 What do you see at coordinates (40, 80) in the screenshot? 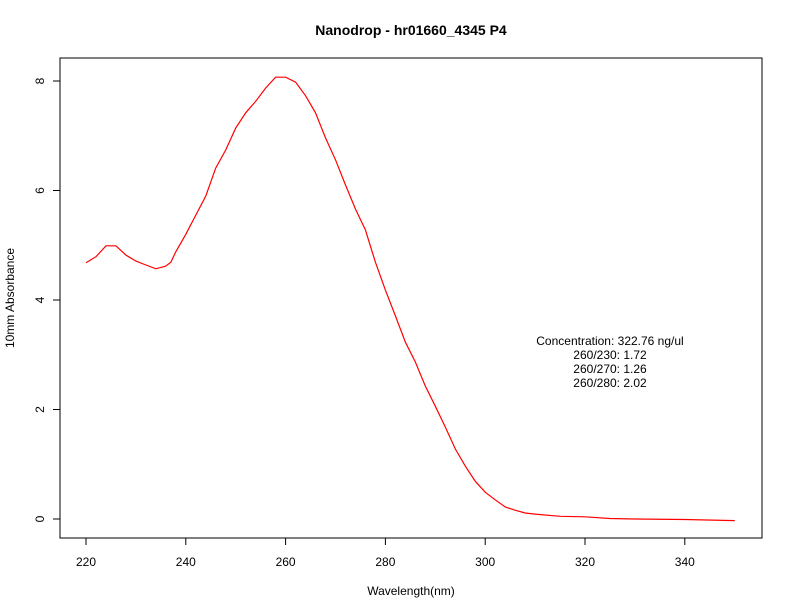
I see `y-tick-label: 8` at bounding box center [40, 80].